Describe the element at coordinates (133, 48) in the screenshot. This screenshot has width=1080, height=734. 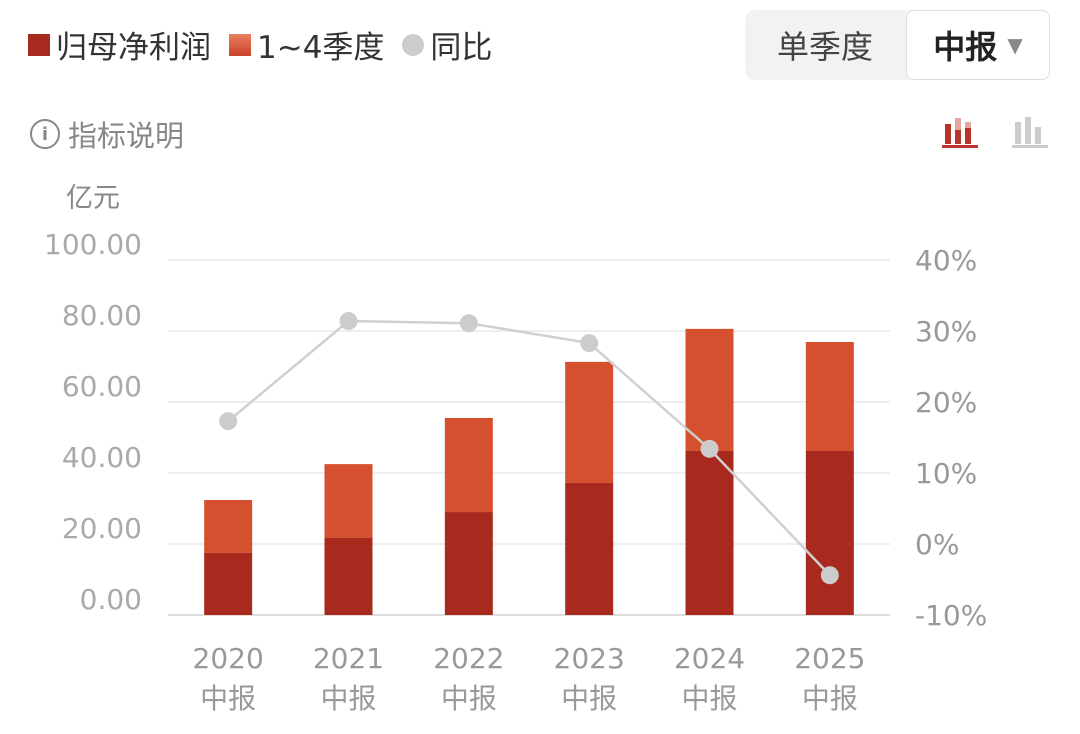
I see `legend-label: 归母净利润` at that location.